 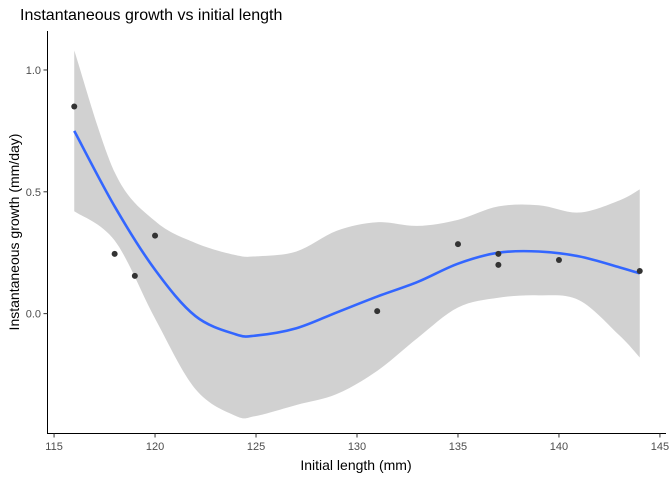 I want to click on x-tick-label: 125, so click(x=256, y=447).